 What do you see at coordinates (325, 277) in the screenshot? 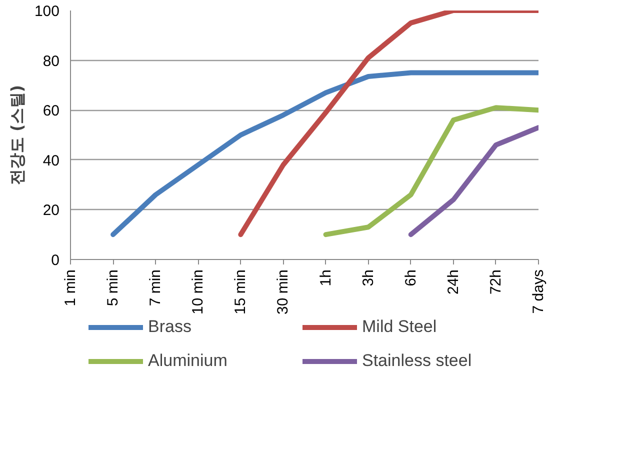
I see `x-tick-label: 1h` at bounding box center [325, 277].